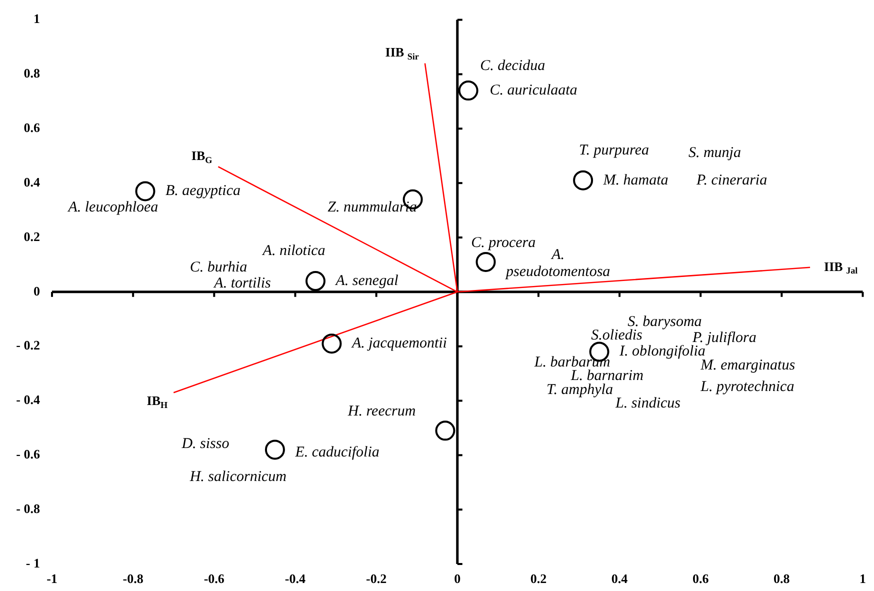  What do you see at coordinates (571, 362) in the screenshot?
I see `annotation: L. barbarum` at bounding box center [571, 362].